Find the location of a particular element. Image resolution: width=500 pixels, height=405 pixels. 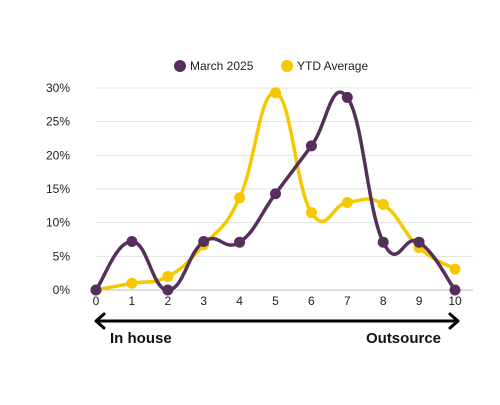

in-house-label: In house is located at coordinates (141, 338).